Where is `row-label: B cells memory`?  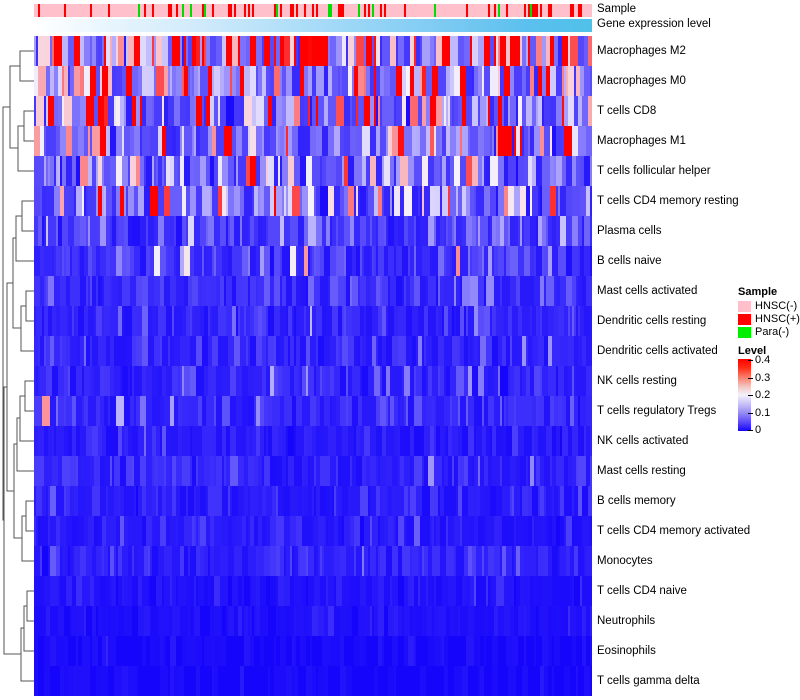
row-label: B cells memory is located at coordinates (636, 501).